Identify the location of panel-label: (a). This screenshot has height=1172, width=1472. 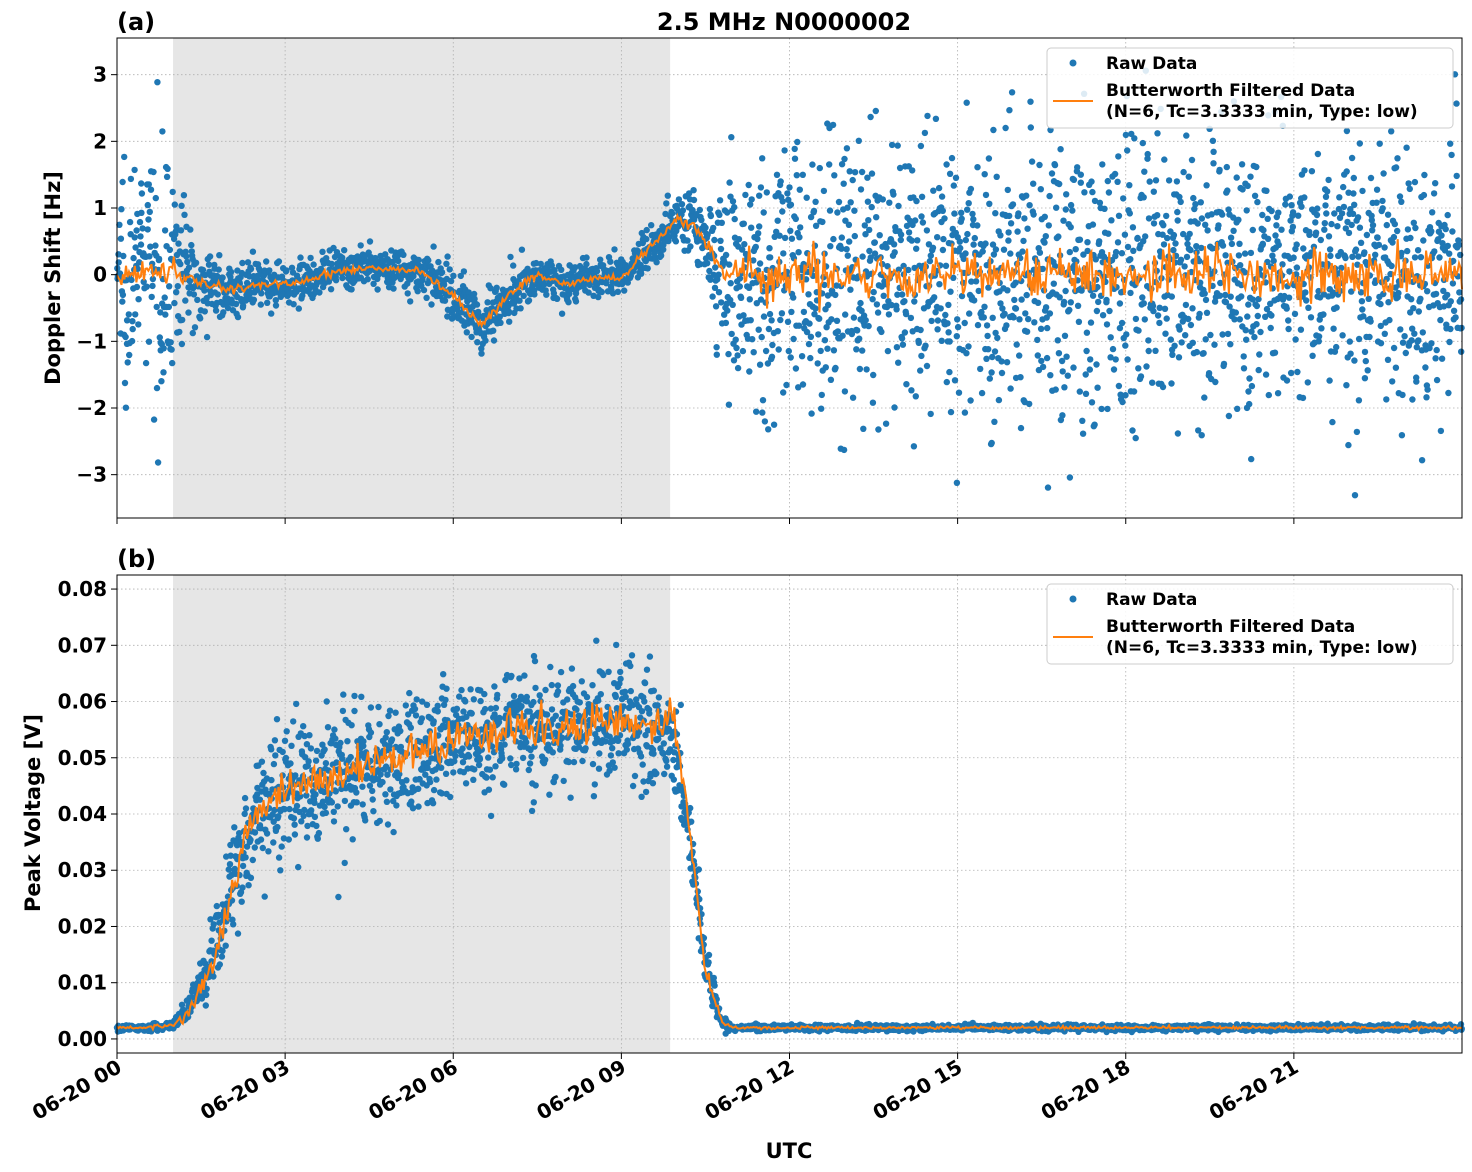
(136, 22).